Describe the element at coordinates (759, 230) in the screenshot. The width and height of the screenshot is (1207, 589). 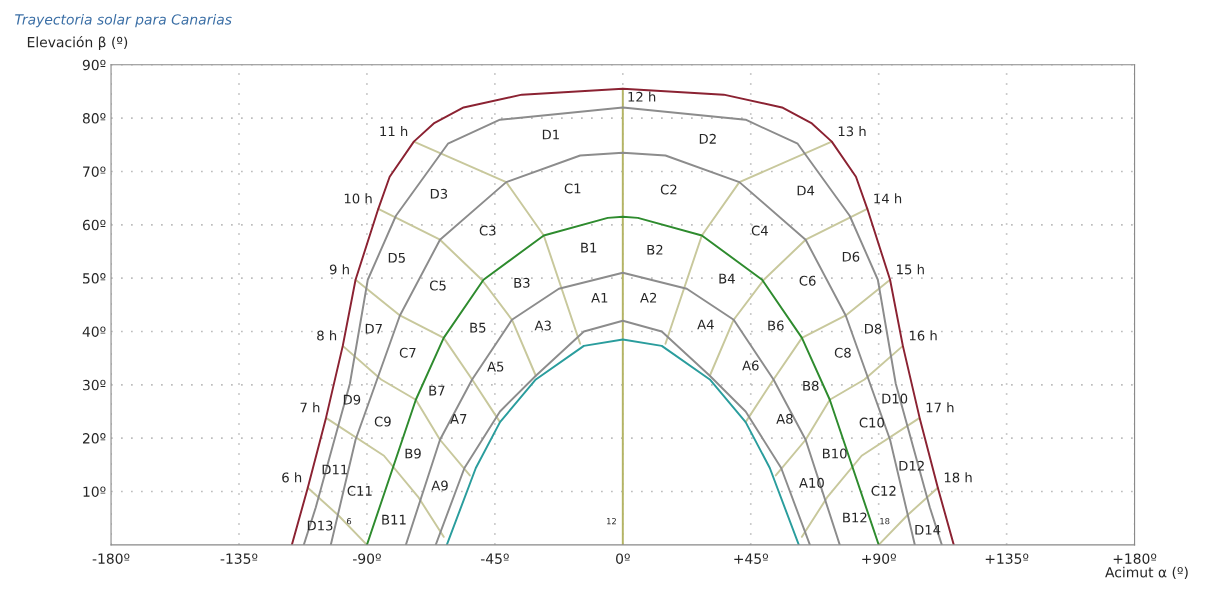
I see `annotation: C4` at that location.